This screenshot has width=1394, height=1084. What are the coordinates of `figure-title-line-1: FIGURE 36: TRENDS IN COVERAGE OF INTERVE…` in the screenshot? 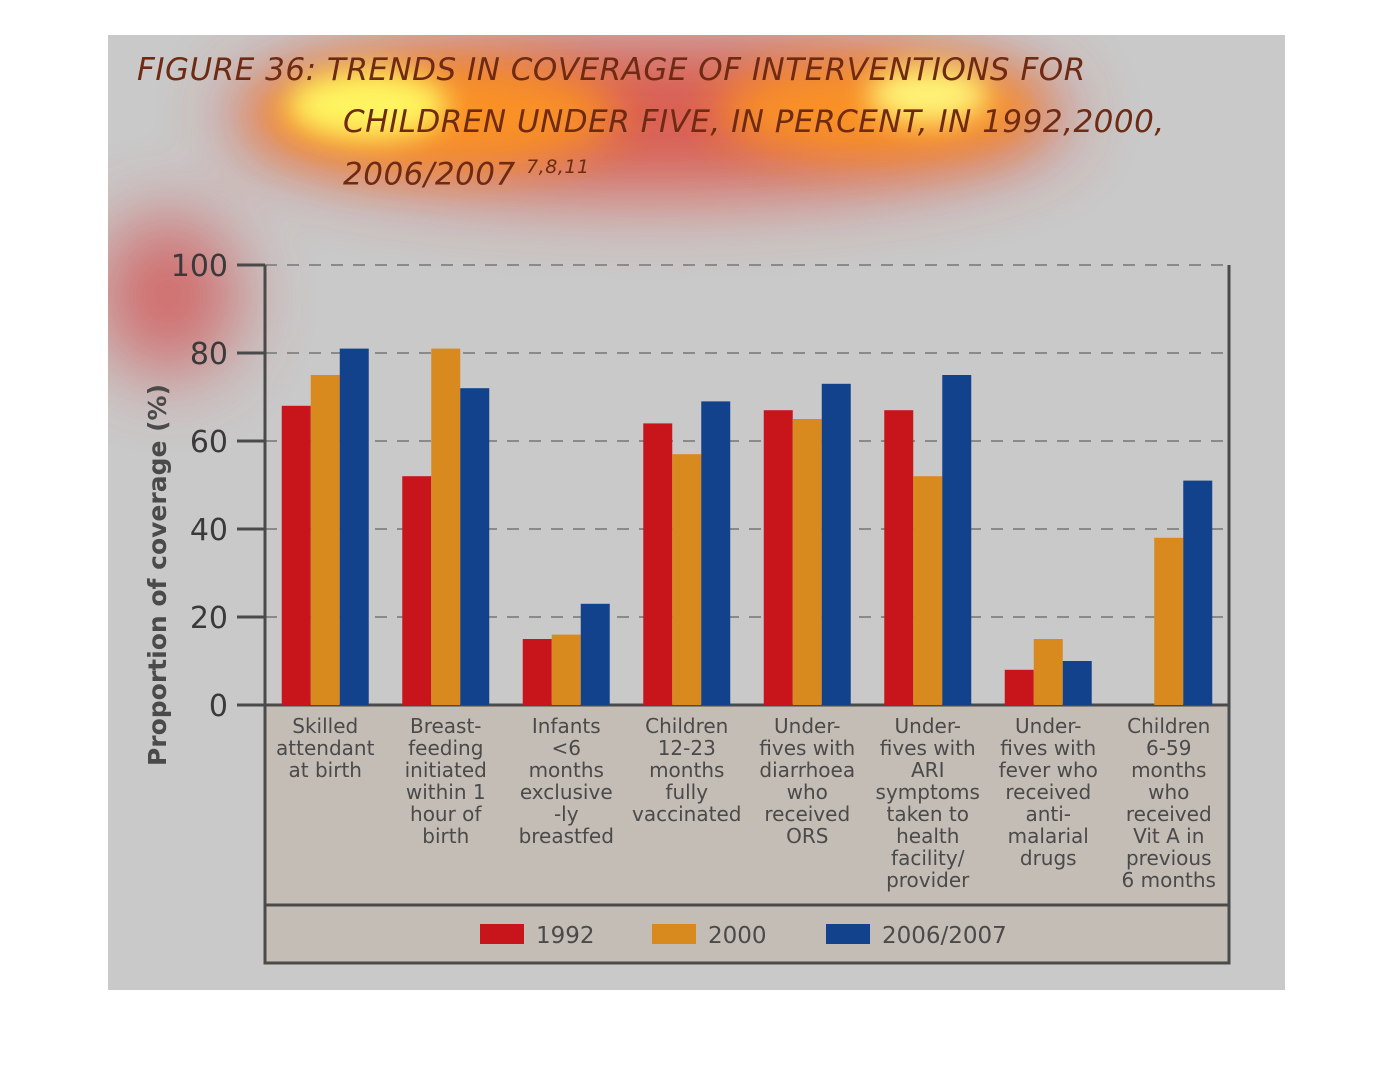 It's located at (611, 70).